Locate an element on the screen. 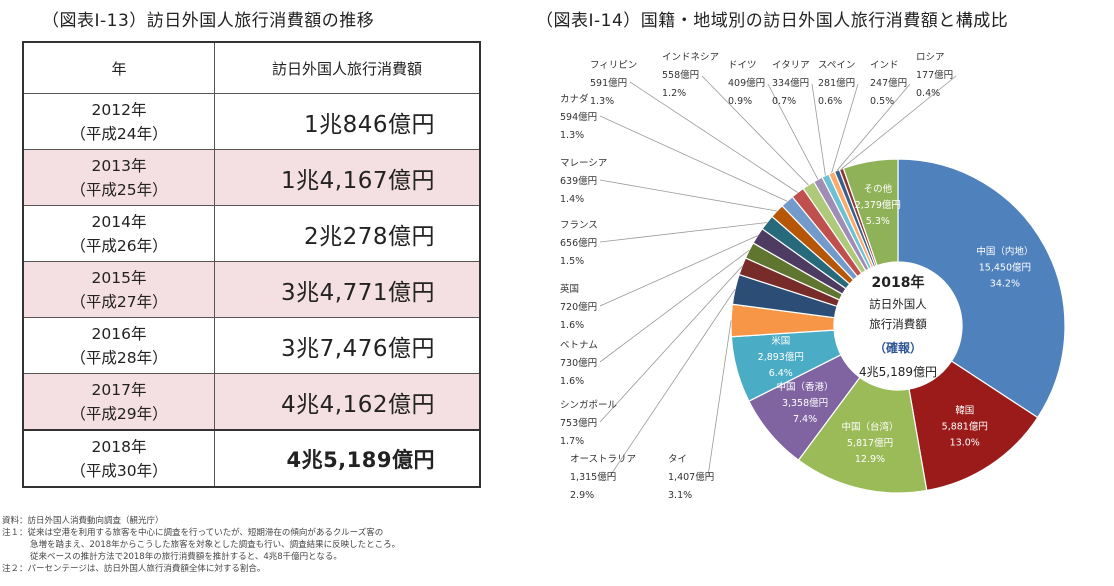 This screenshot has height=586, width=1114. slice-label-pct: 1.3% is located at coordinates (572, 135).